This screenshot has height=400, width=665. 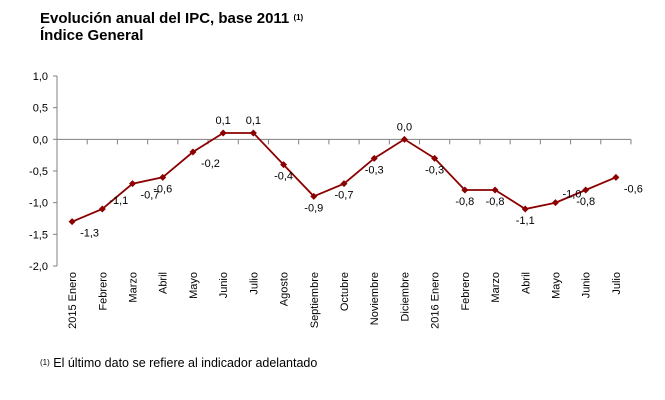 I want to click on title-footnote-mark: (1), so click(x=298, y=17).